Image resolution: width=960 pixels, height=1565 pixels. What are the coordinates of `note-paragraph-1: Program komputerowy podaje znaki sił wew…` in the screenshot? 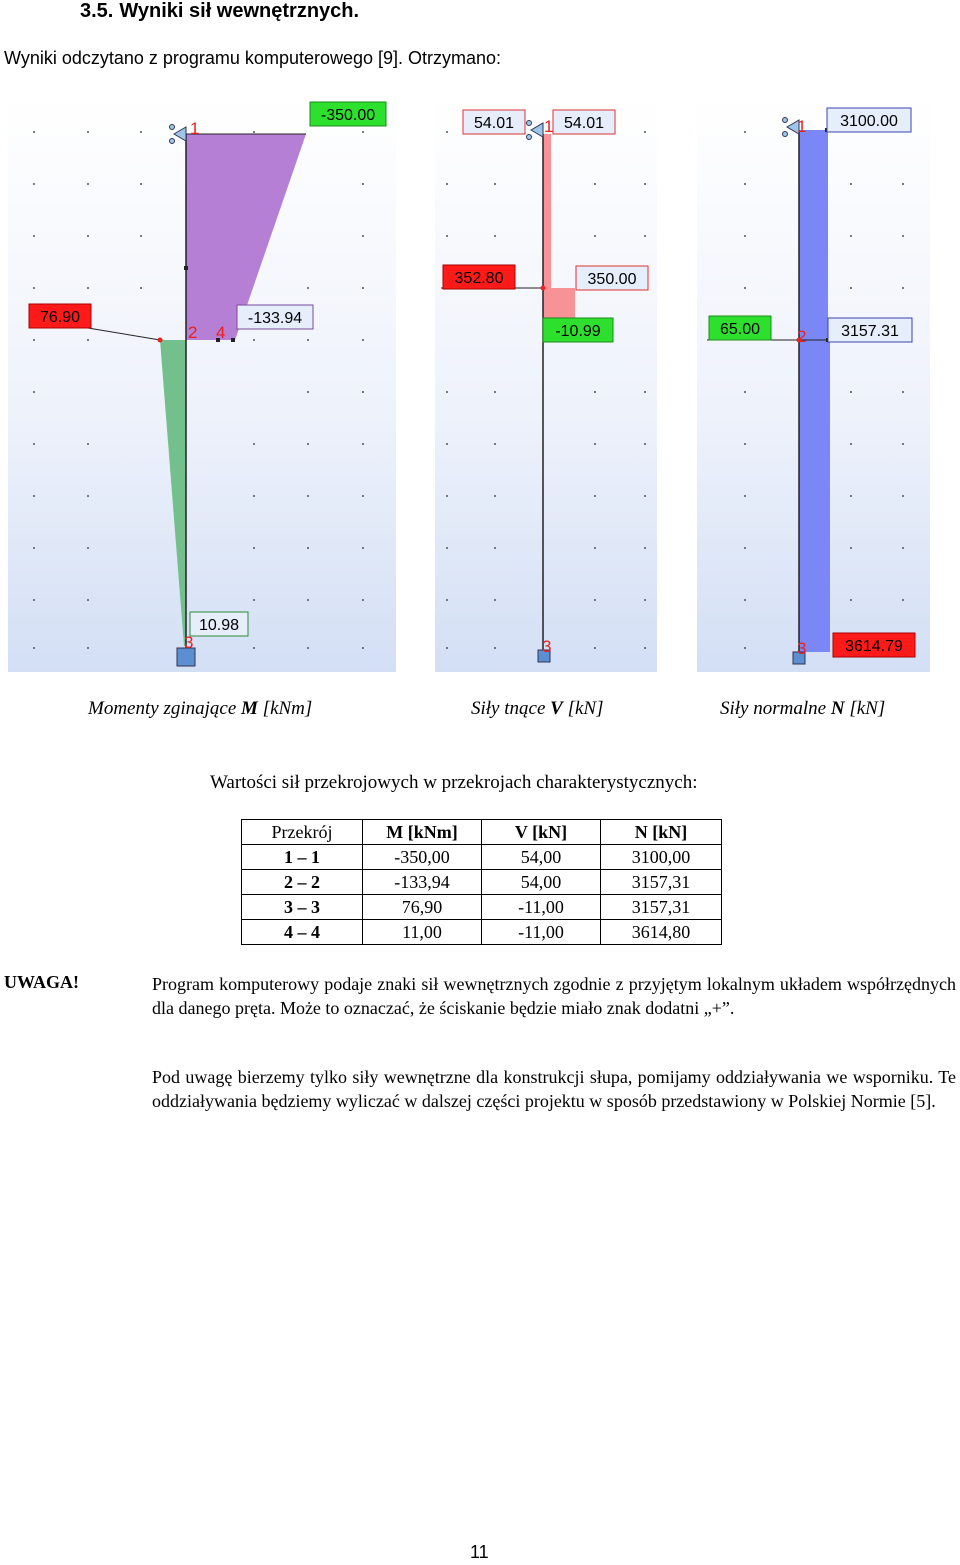 It's located at (554, 996).